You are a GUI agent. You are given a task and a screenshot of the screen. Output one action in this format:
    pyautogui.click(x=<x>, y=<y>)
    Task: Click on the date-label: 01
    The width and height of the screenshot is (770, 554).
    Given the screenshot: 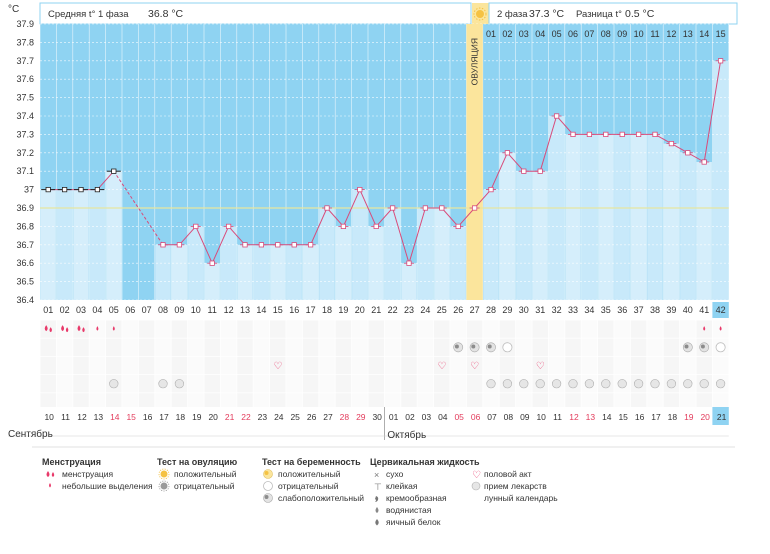 What is the action you would take?
    pyautogui.click(x=394, y=417)
    